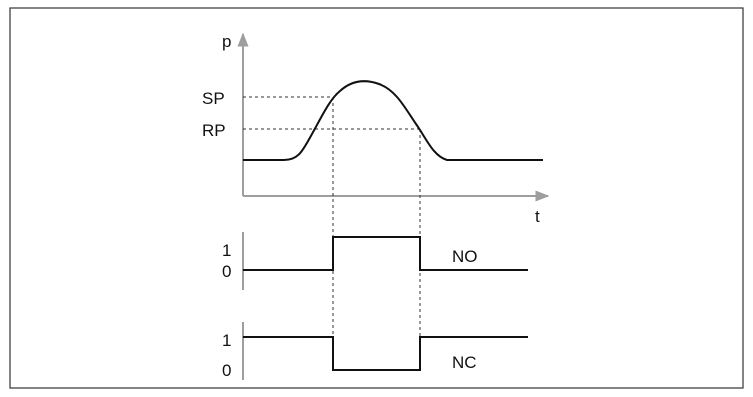 The width and height of the screenshot is (753, 397). What do you see at coordinates (226, 250) in the screenshot?
I see `no-high-label: 1` at bounding box center [226, 250].